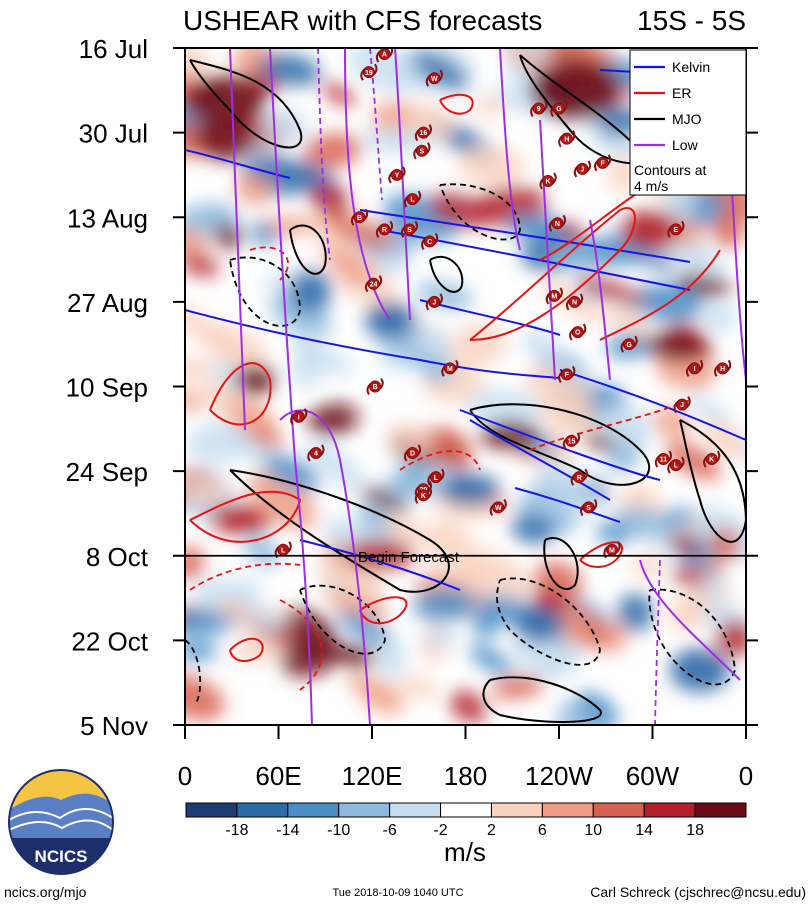 The width and height of the screenshot is (809, 907). What do you see at coordinates (429, 242) in the screenshot?
I see `storm-label: C` at bounding box center [429, 242].